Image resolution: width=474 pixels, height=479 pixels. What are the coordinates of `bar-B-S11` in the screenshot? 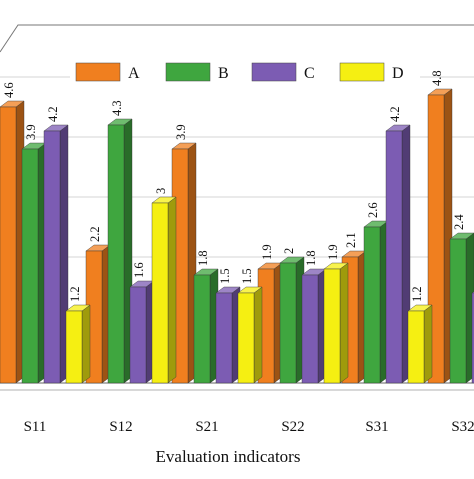 It's located at (34, 263).